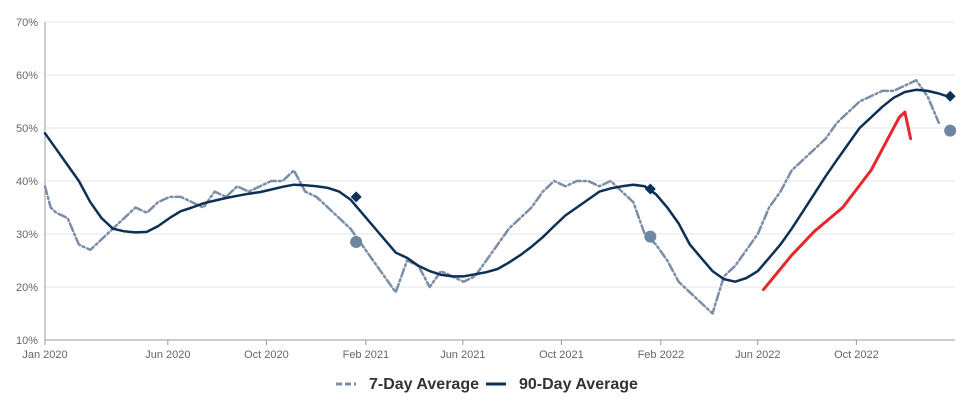  I want to click on x-tick-label-feb-2021: Feb 2021, so click(366, 355).